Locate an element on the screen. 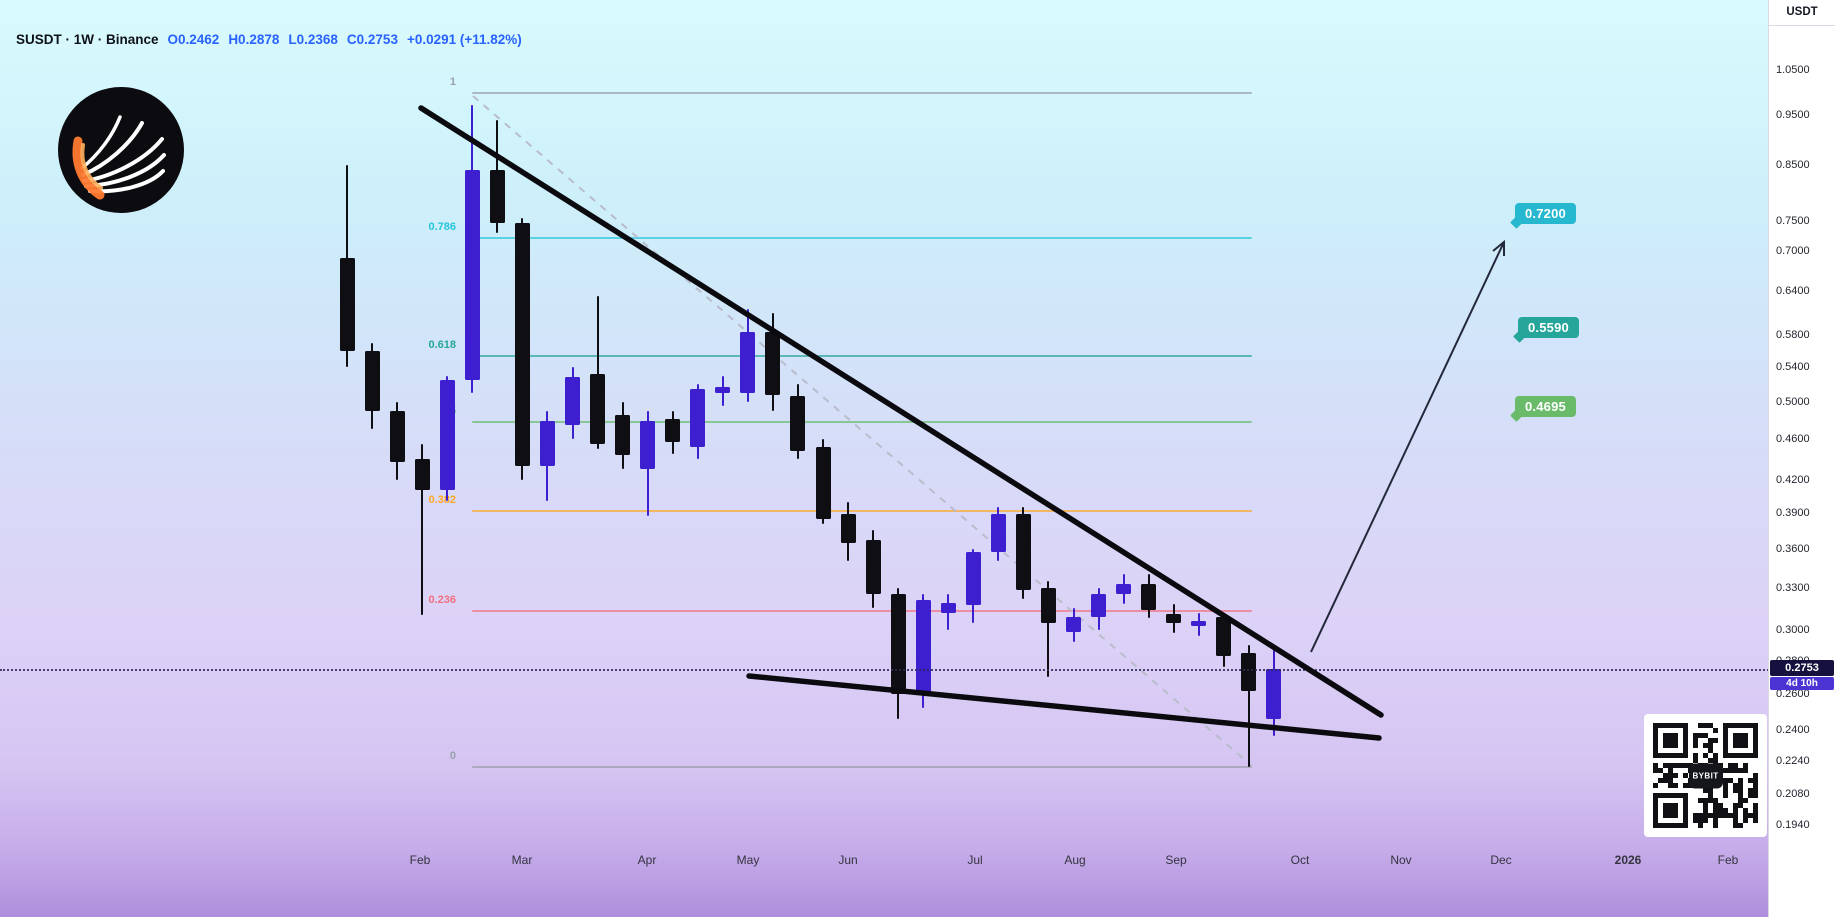 The width and height of the screenshot is (1835, 917). price-tick: 0.7500 is located at coordinates (1793, 220).